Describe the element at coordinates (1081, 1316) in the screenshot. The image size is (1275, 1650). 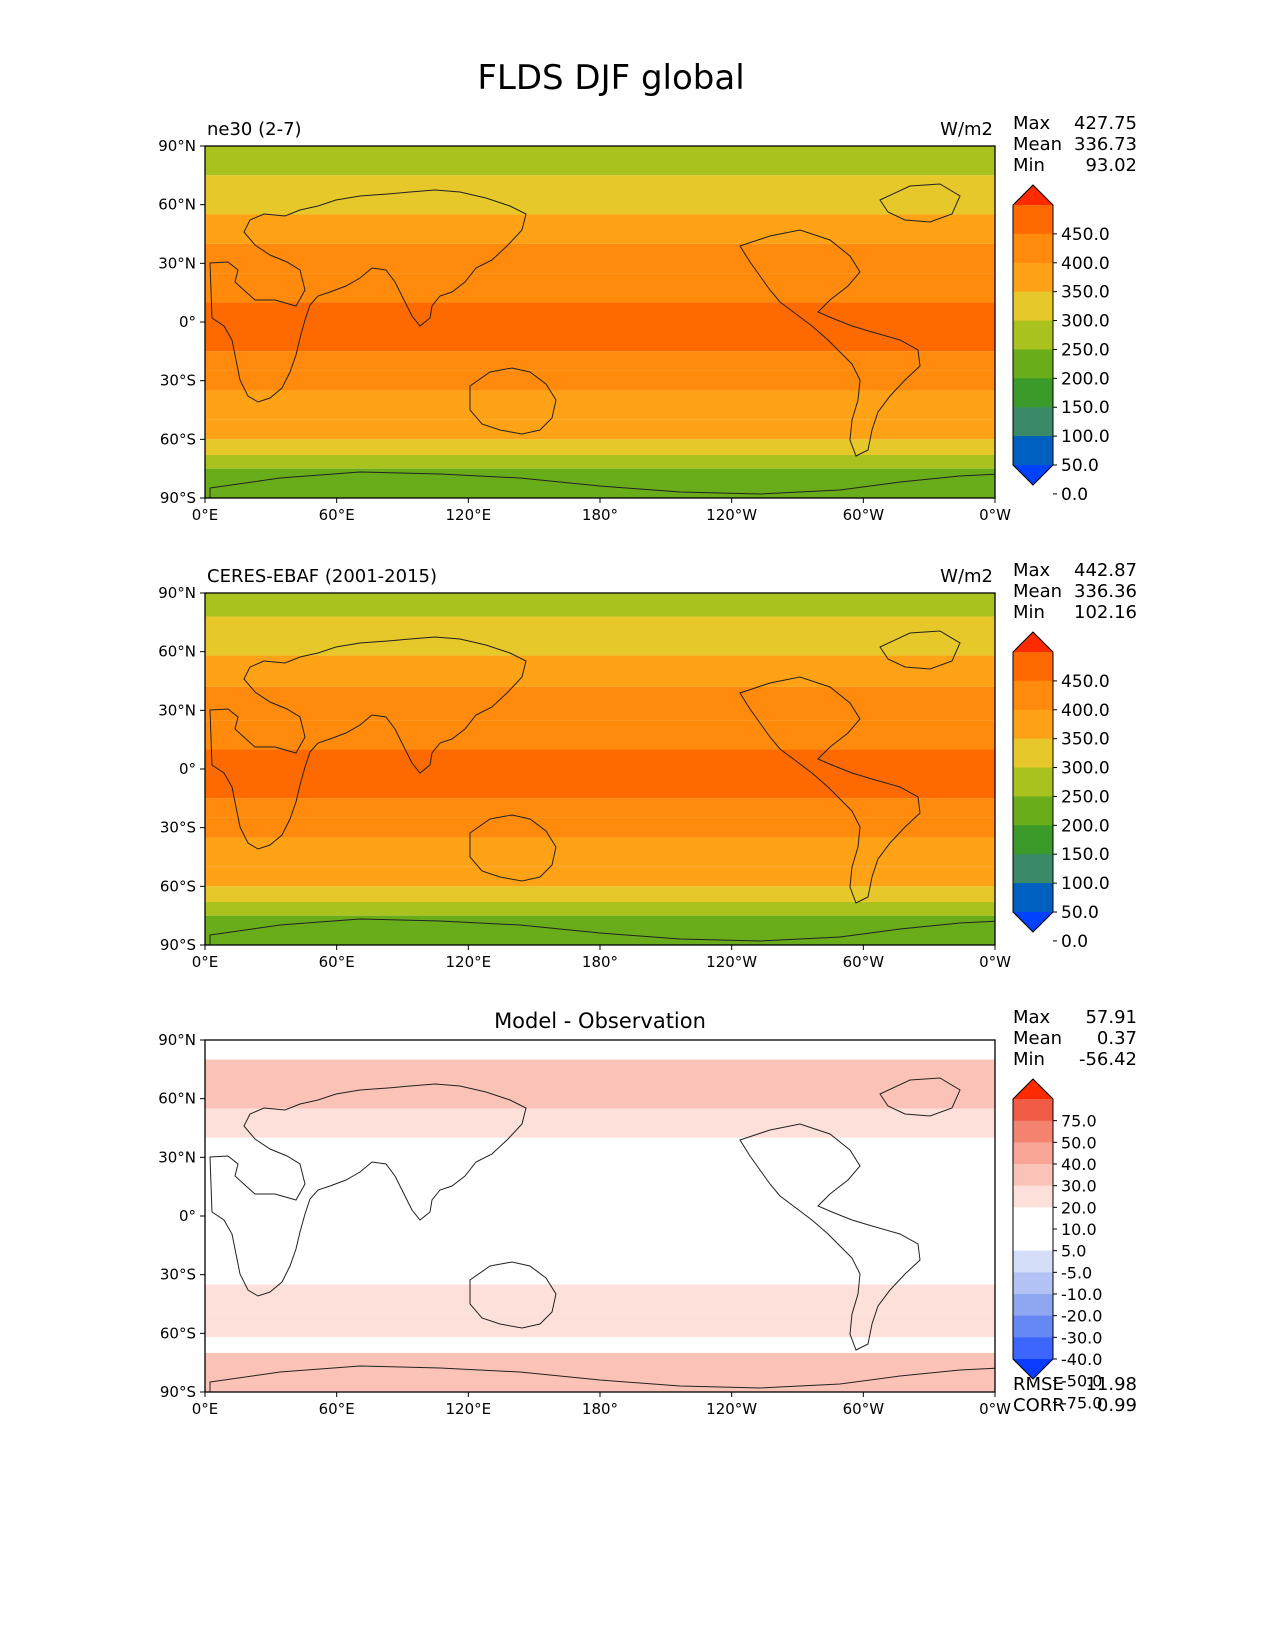
I see `colorbar-label: -20.0` at that location.